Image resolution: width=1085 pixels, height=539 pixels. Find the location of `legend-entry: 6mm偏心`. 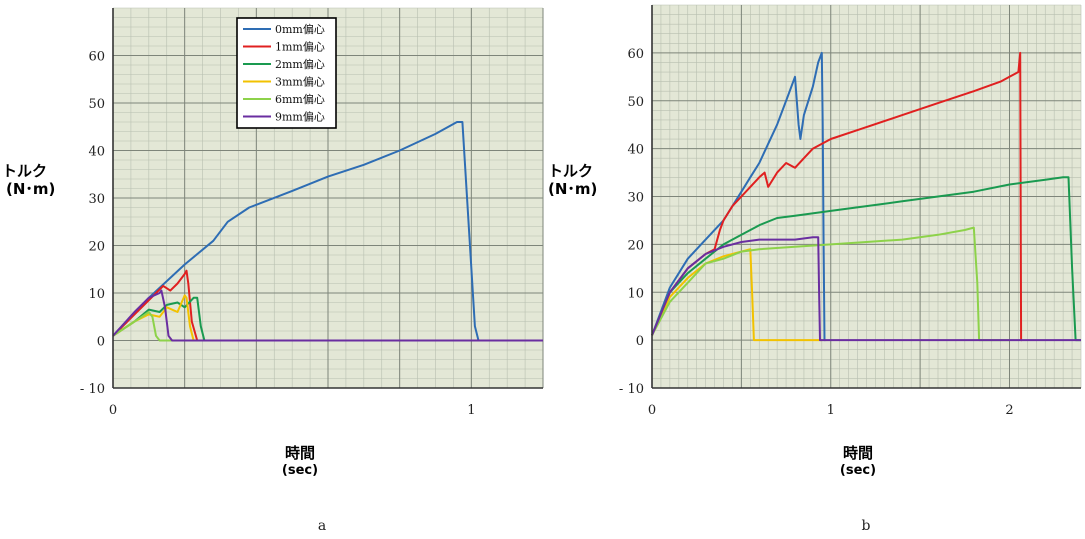

legend-entry: 6mm偏心 is located at coordinates (300, 99).